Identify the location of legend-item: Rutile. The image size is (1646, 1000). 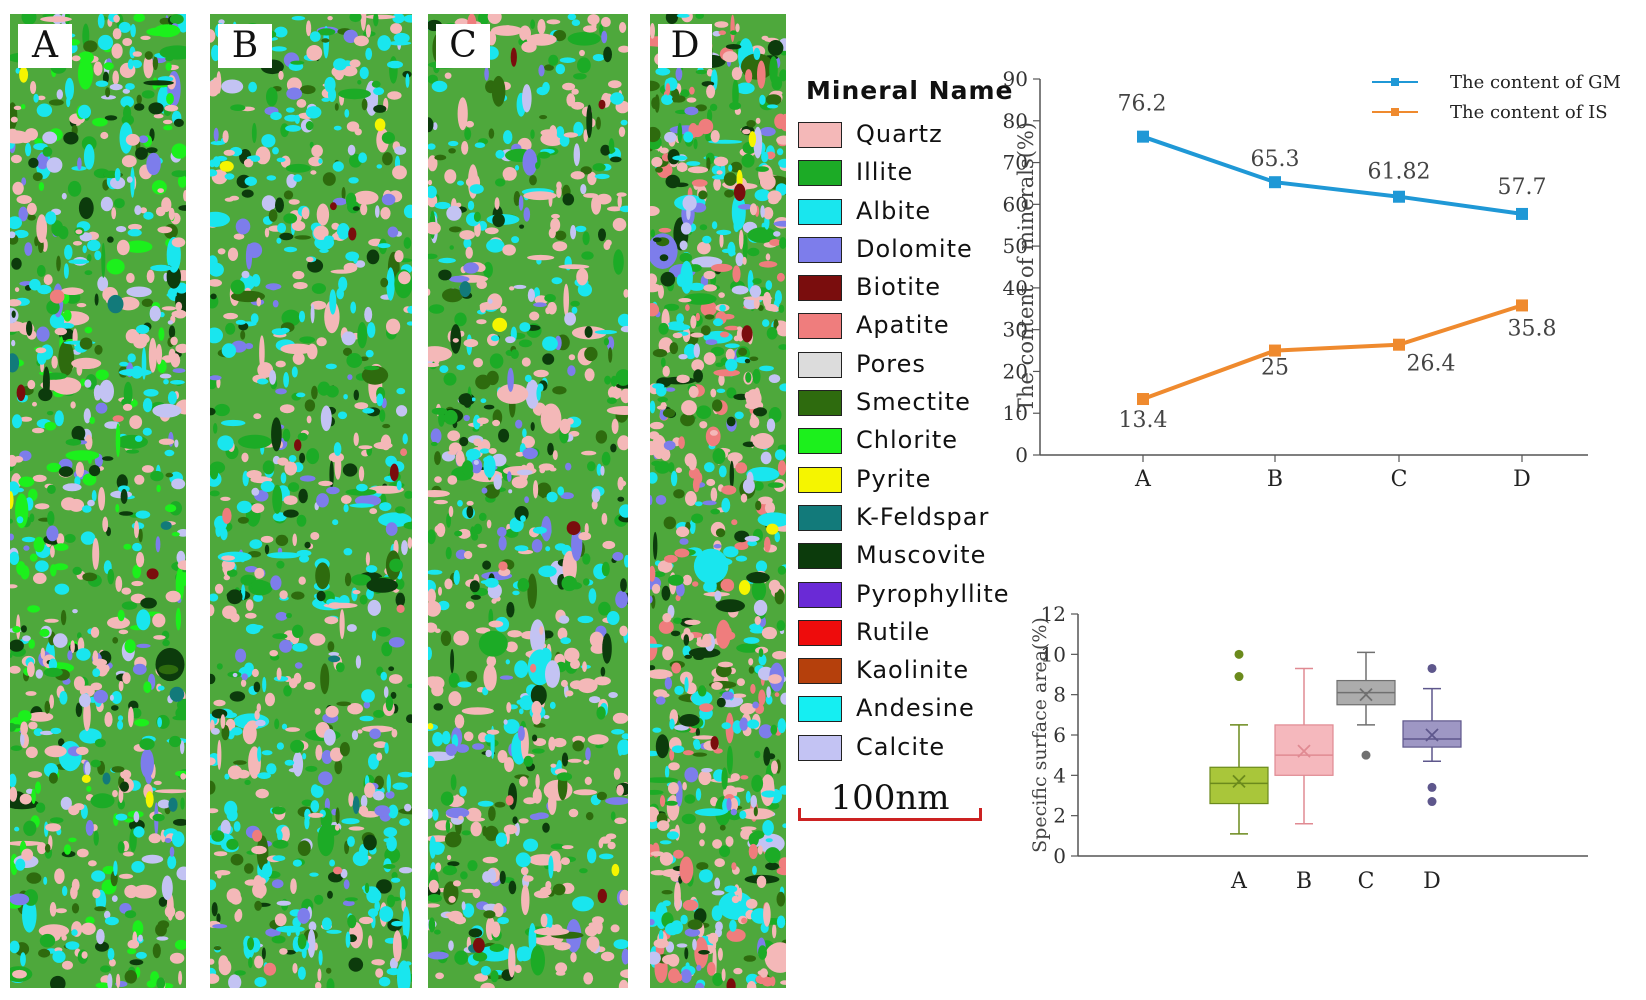
(918, 633).